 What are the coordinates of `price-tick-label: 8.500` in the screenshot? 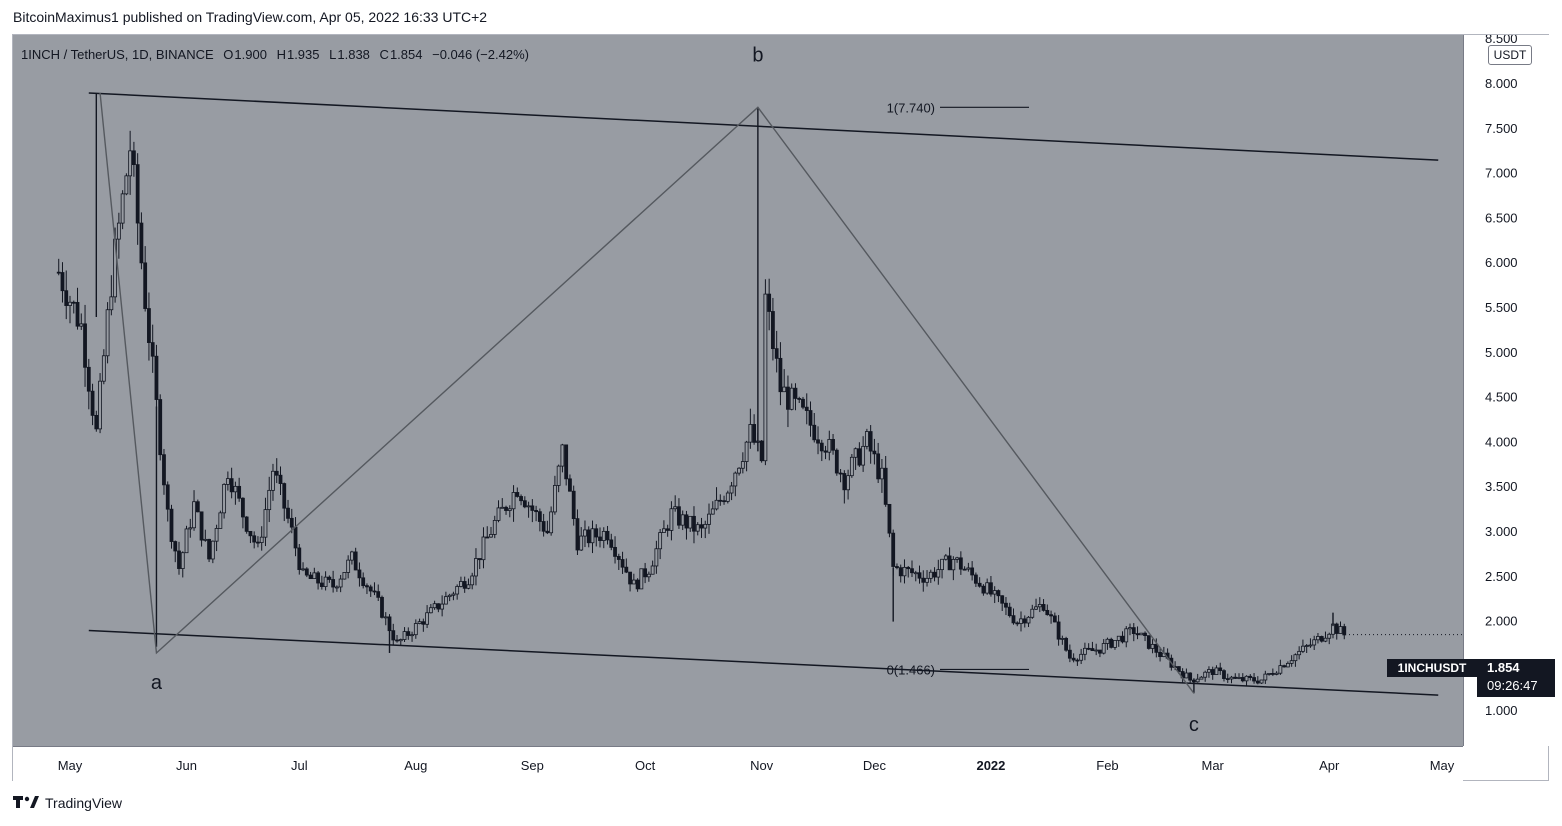 It's located at (1501, 40).